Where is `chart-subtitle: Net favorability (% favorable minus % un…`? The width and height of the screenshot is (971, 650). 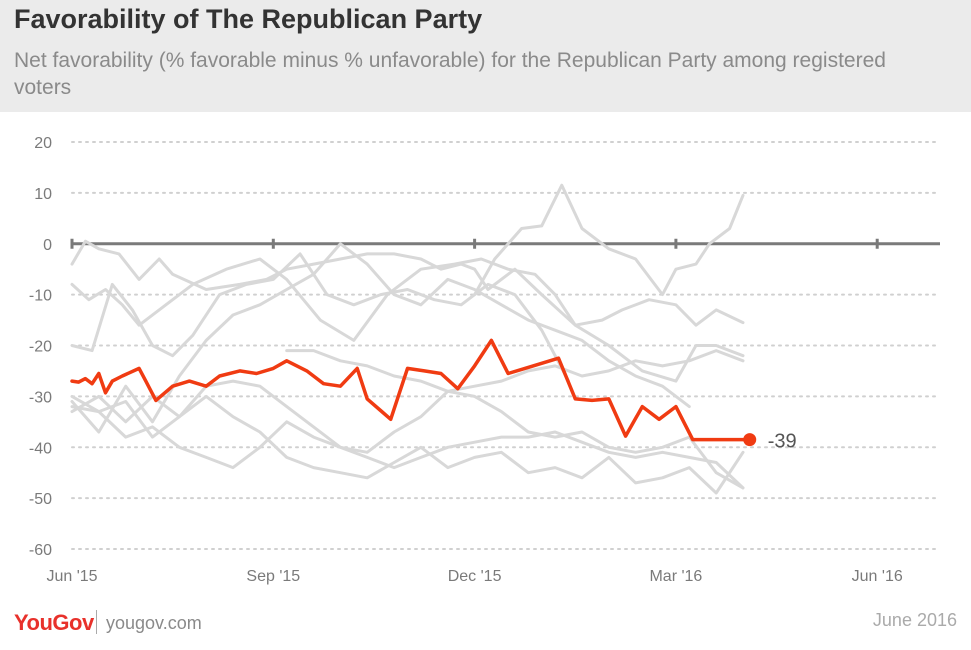 chart-subtitle: Net favorability (% favorable minus % un… is located at coordinates (450, 74).